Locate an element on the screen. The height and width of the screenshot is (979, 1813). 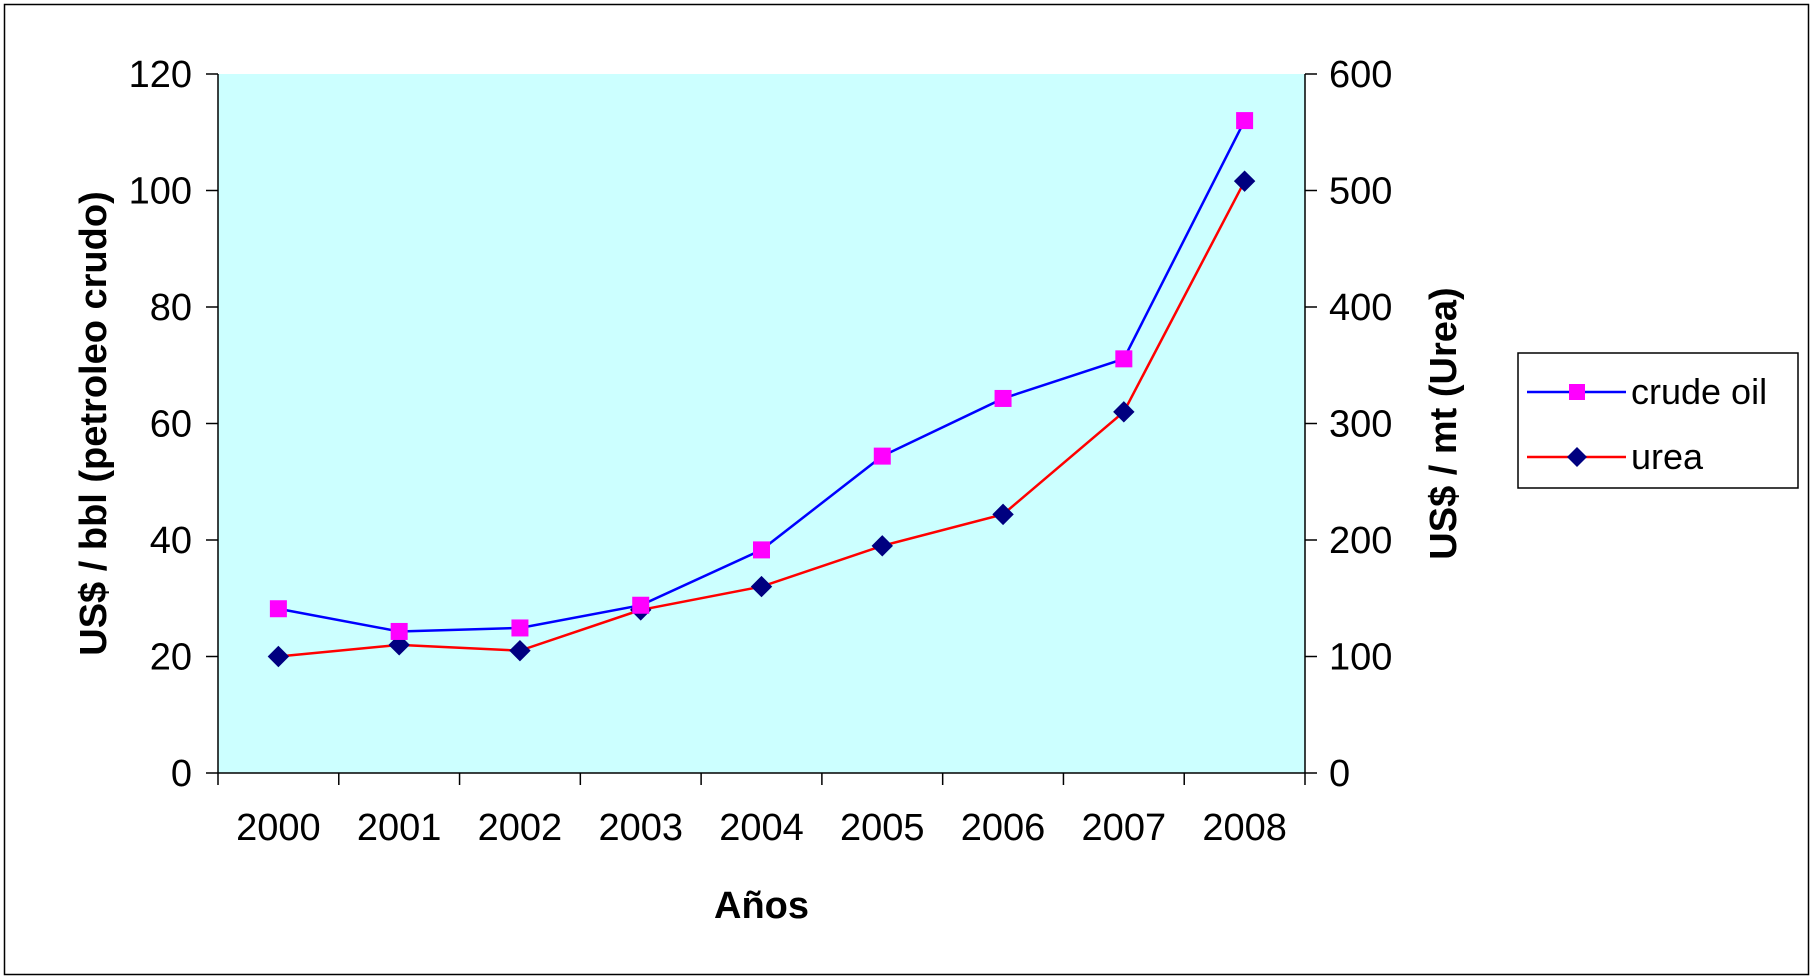
x-tick-label: 2003 is located at coordinates (640, 828).